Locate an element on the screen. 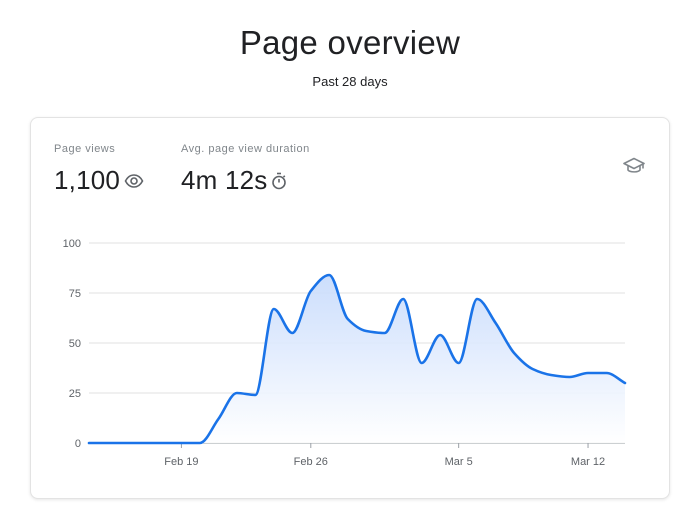 This screenshot has height=524, width=694. x-tick-label: Feb 26 is located at coordinates (311, 462).